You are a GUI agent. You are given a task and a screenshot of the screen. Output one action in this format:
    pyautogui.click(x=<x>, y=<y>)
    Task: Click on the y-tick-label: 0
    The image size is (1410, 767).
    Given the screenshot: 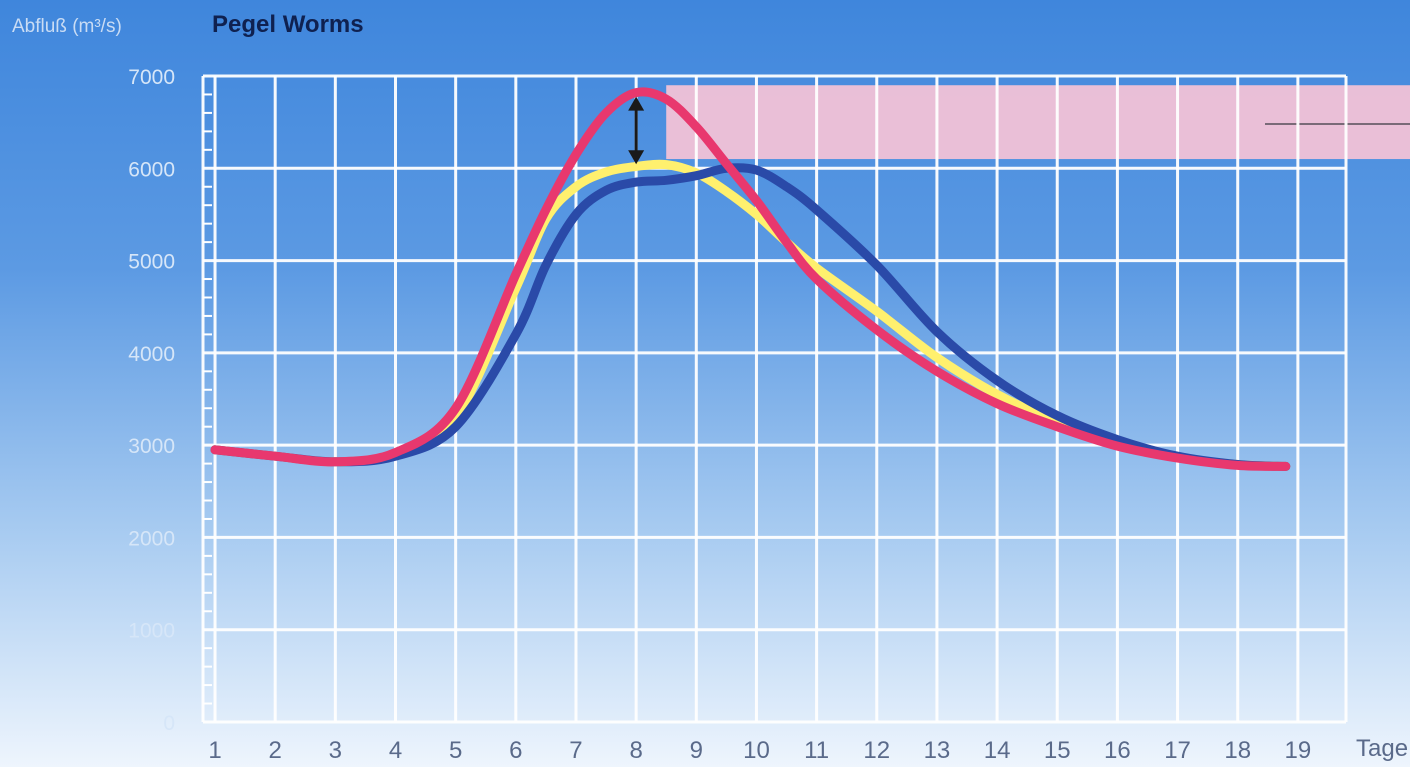 What is the action you would take?
    pyautogui.click(x=169, y=723)
    